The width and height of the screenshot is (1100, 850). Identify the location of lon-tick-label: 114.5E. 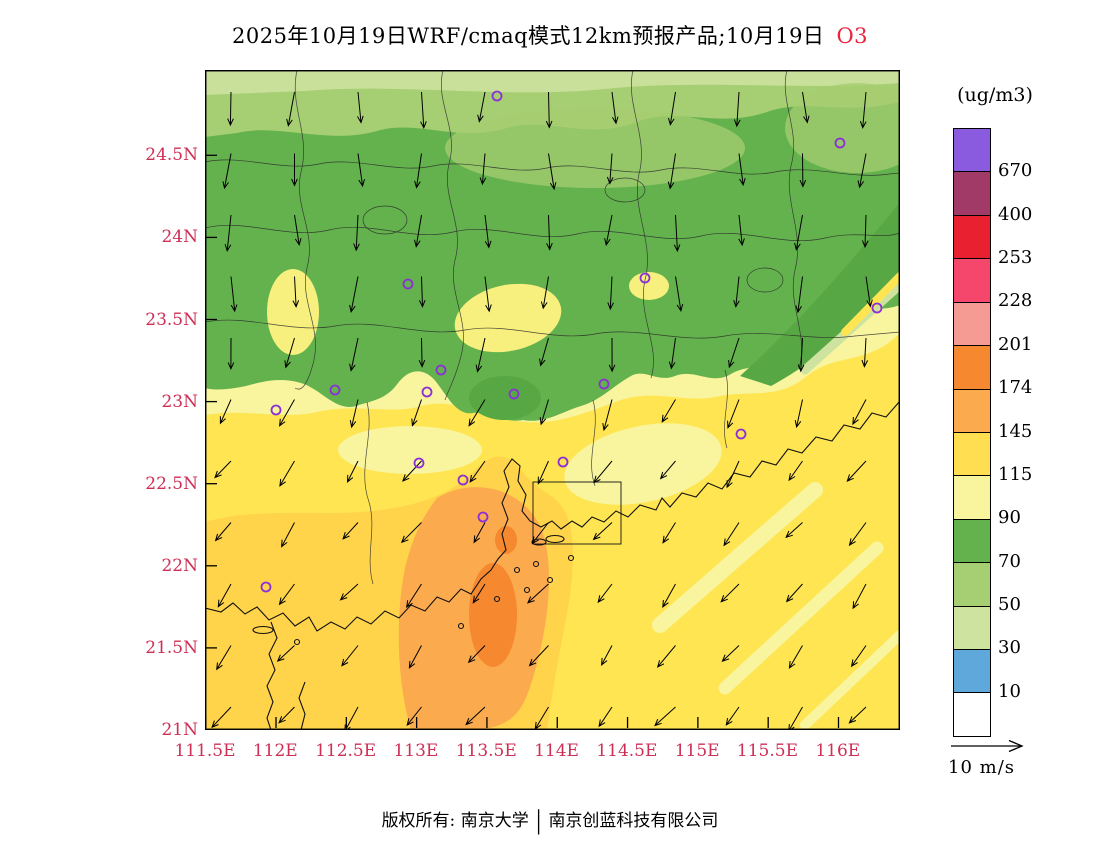
(627, 751).